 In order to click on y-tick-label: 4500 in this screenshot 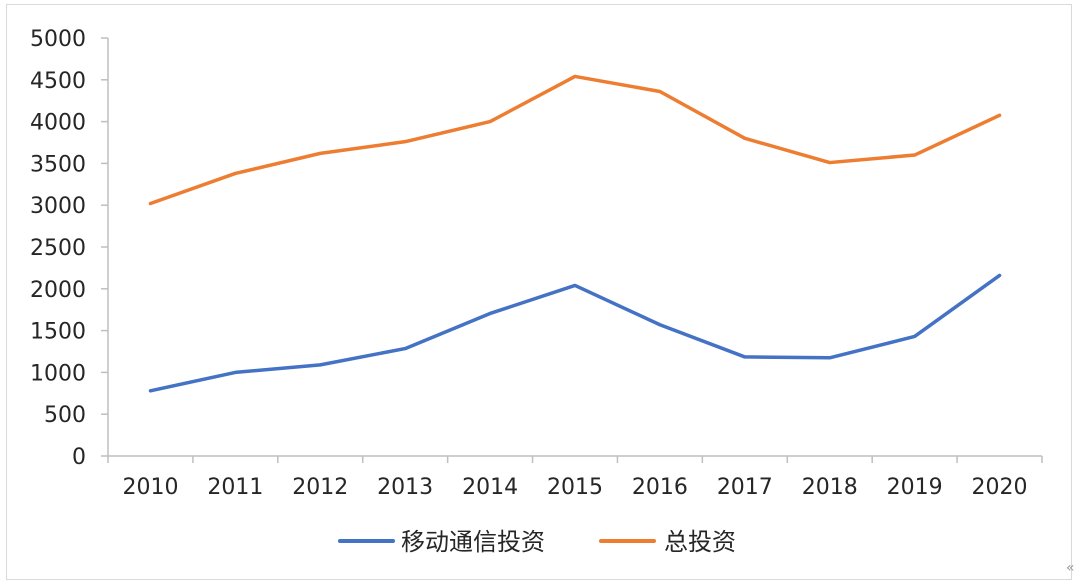, I will do `click(58, 81)`.